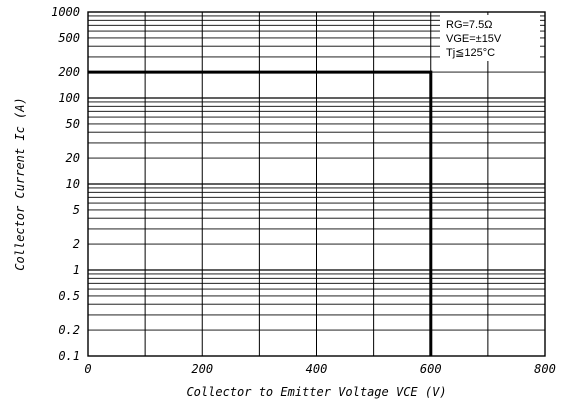  I want to click on condition-text: VGE=±15V, so click(474, 39).